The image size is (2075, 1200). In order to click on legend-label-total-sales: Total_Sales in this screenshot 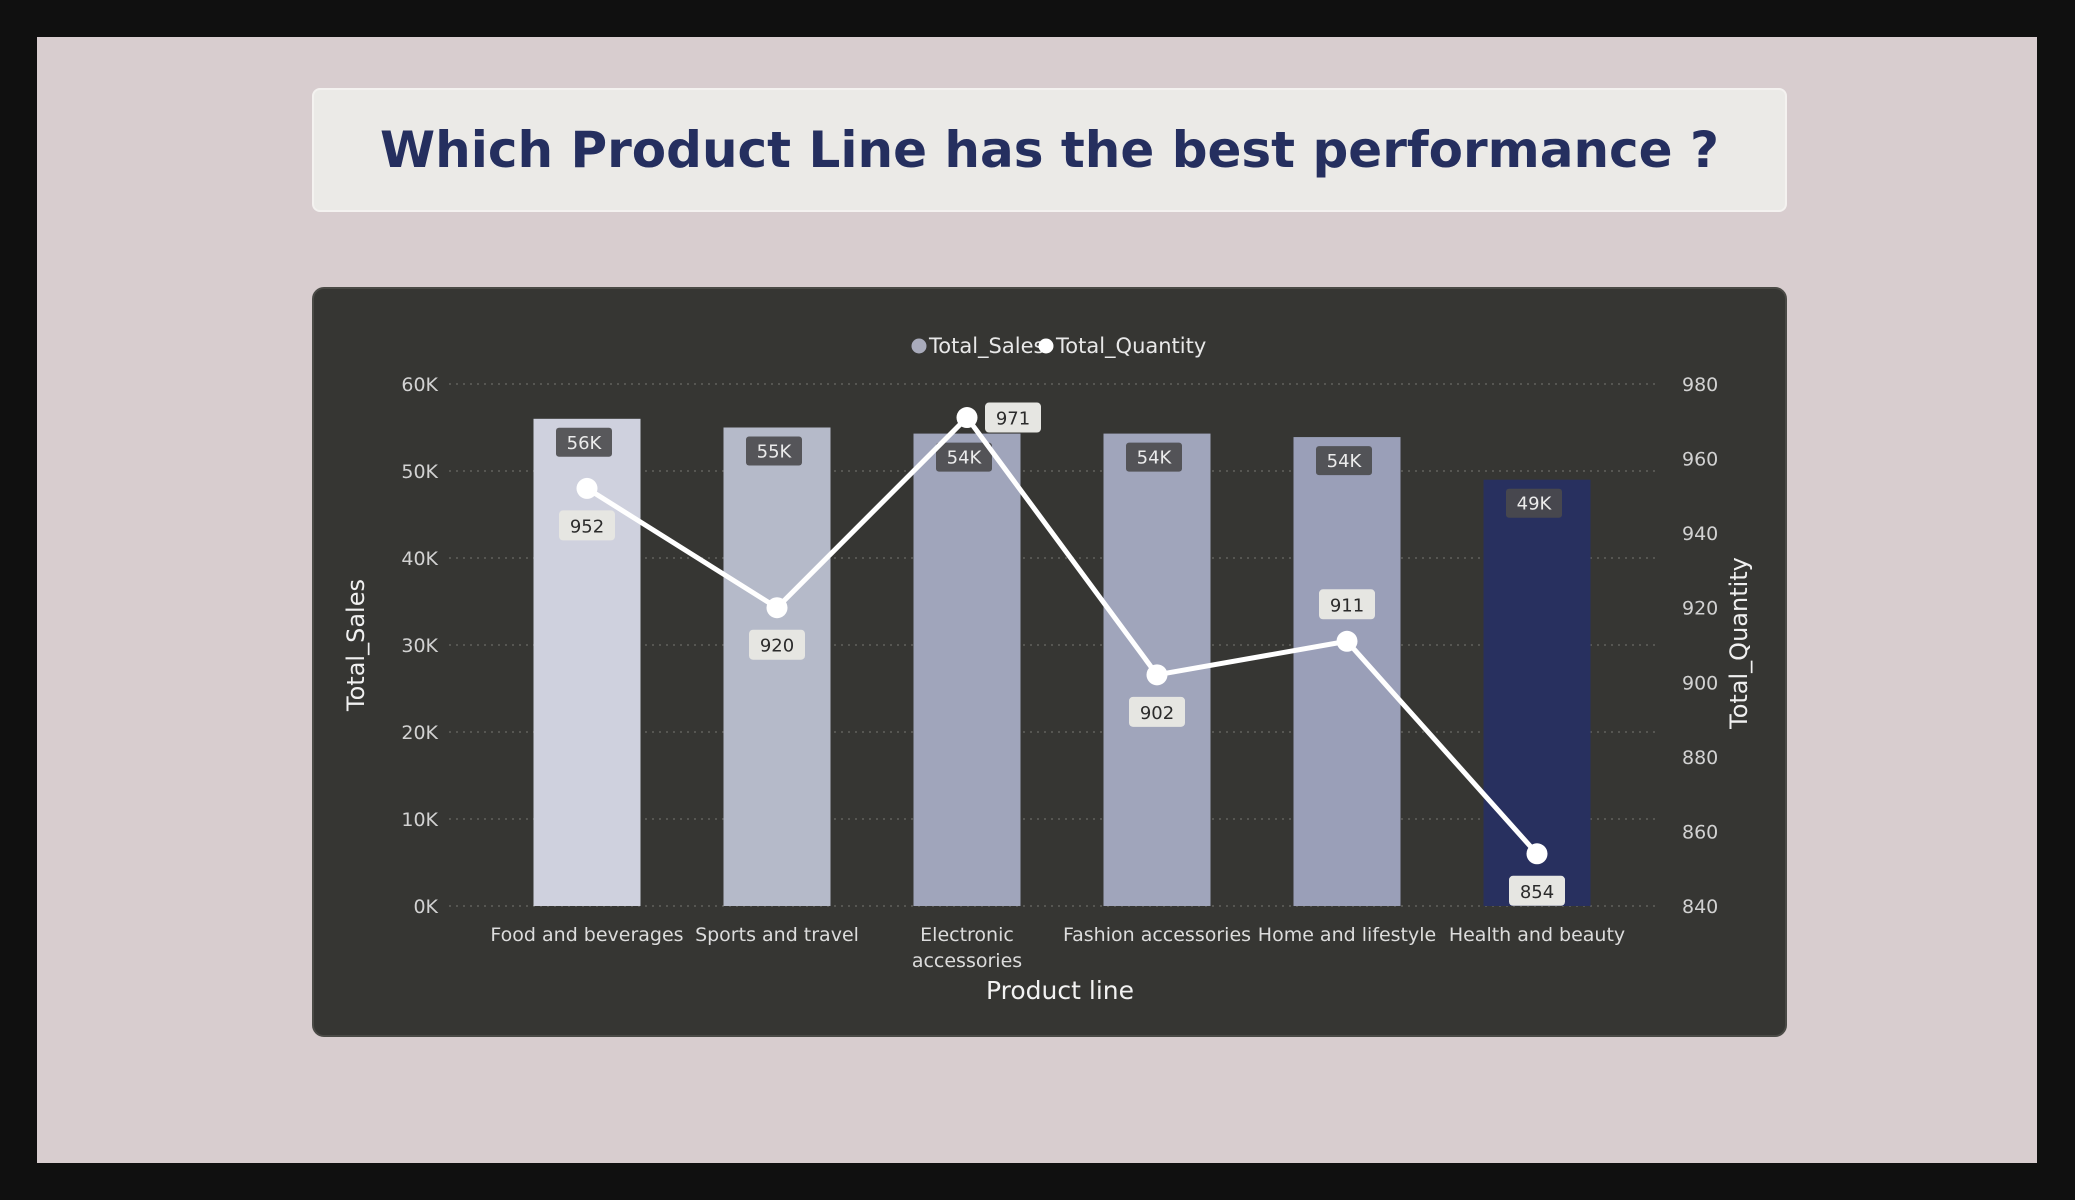, I will do `click(986, 346)`.